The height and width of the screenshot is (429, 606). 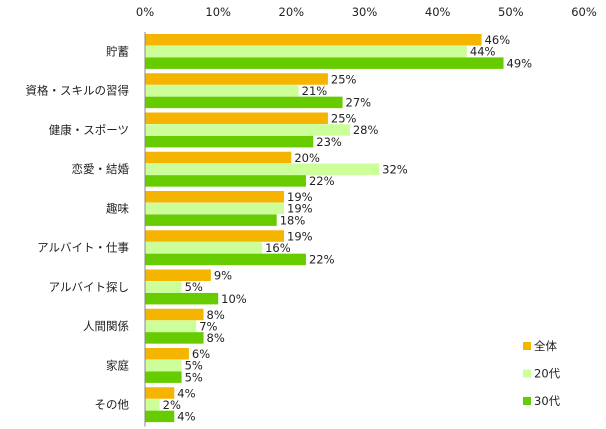 What do you see at coordinates (106, 326) in the screenshot?
I see `category-label: 人間関係` at bounding box center [106, 326].